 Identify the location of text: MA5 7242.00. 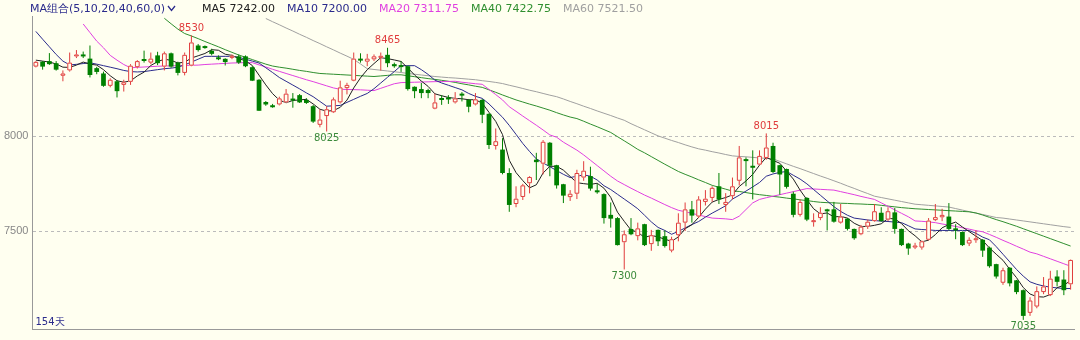
(239, 8).